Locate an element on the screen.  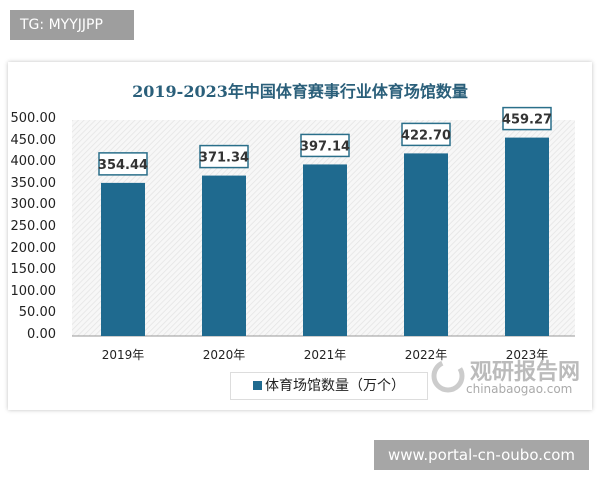
y-tick-label: 350.00 is located at coordinates (33, 183).